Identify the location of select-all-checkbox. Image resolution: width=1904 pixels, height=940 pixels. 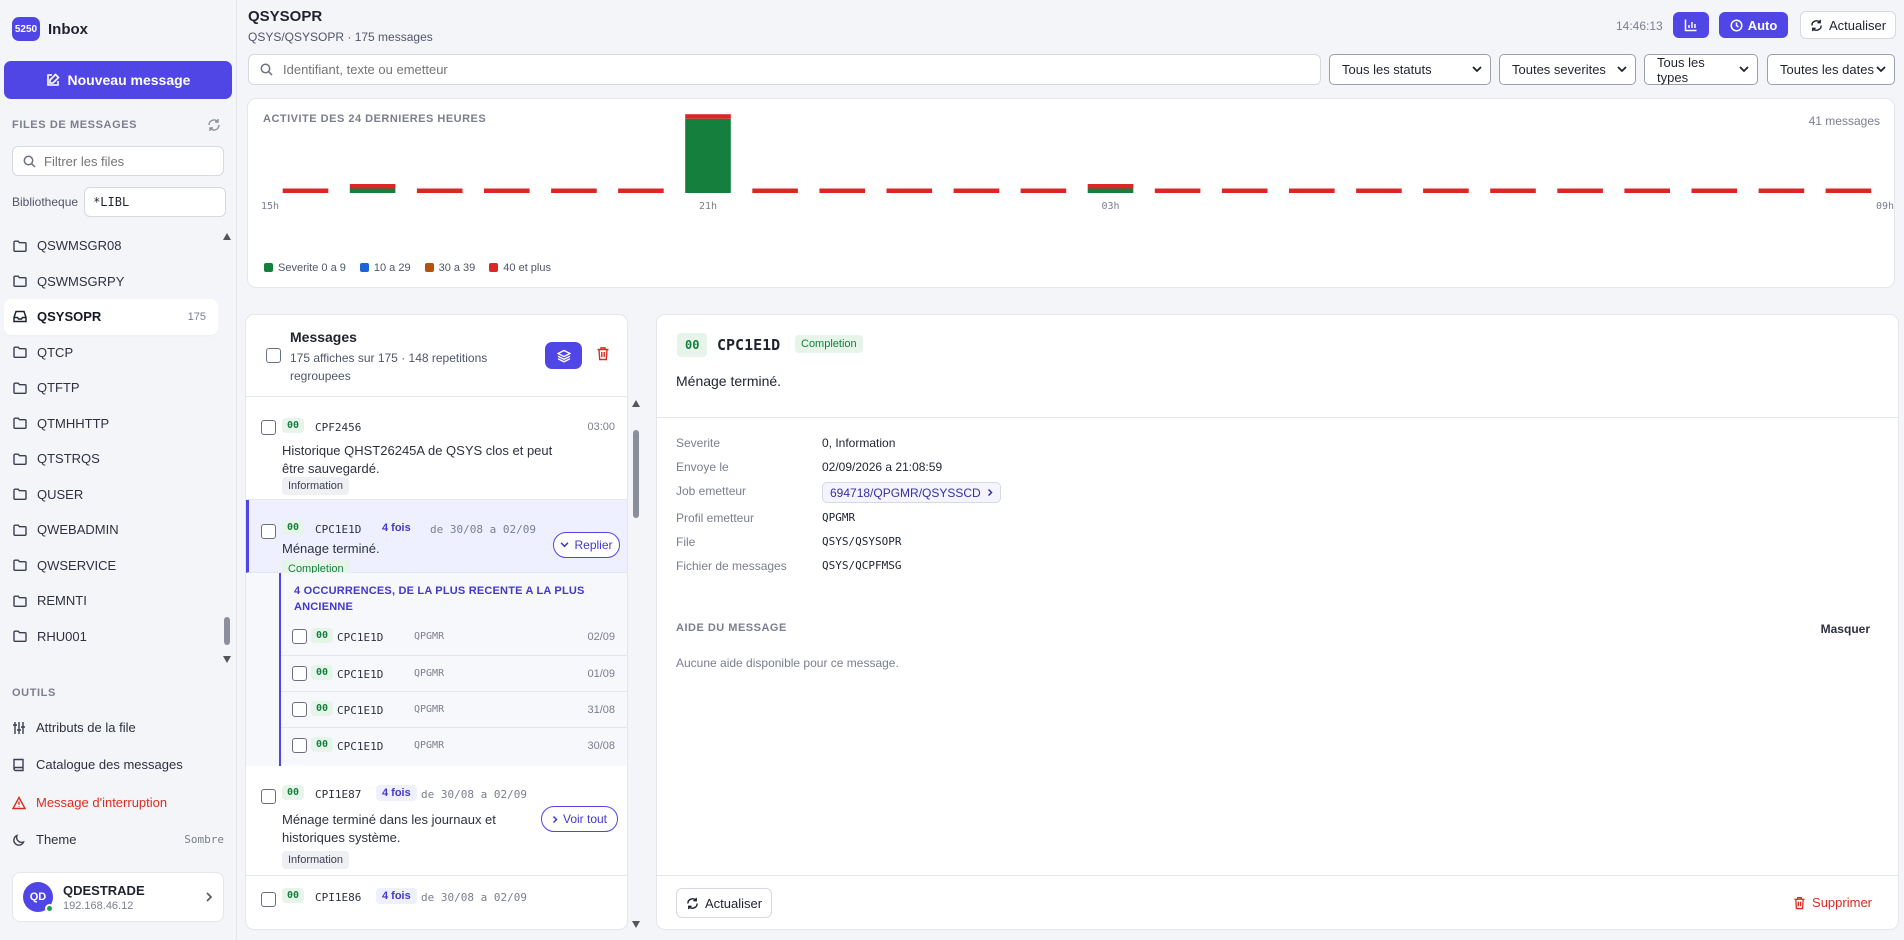
(273, 355).